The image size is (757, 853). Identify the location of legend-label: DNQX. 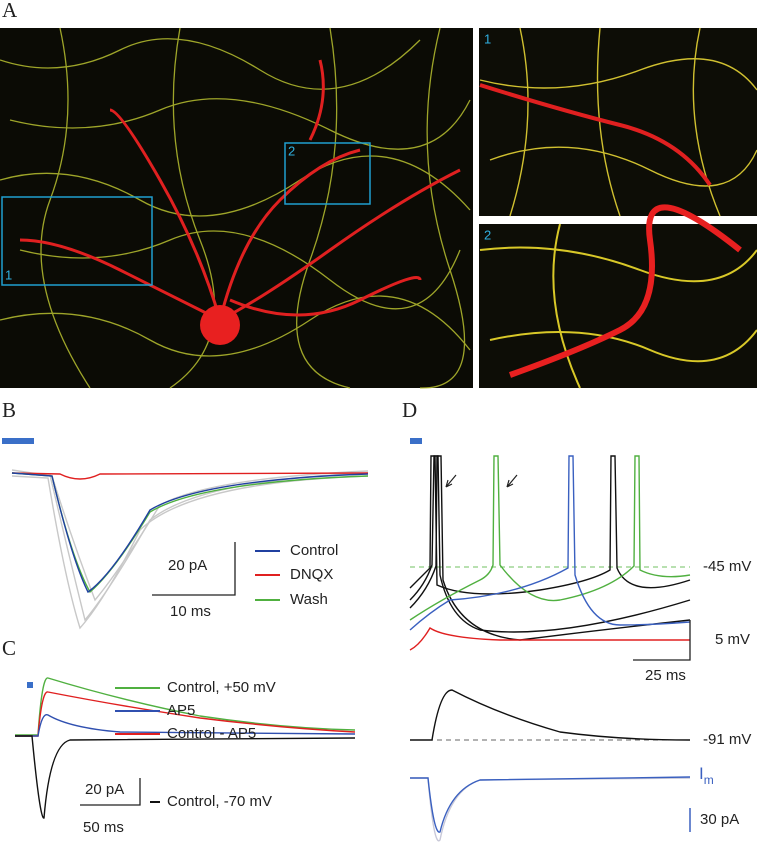
(311, 574).